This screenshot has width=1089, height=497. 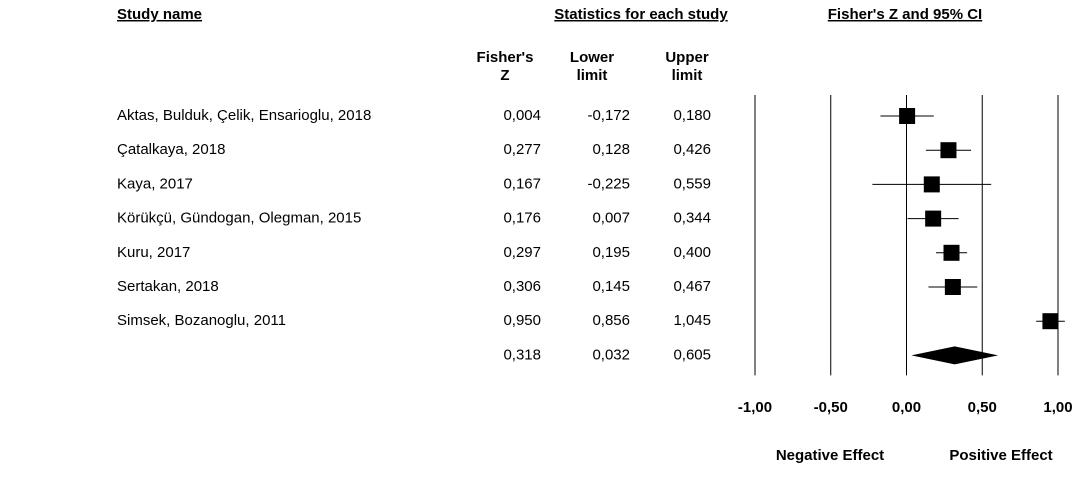 I want to click on summary-value: 0,032, so click(x=611, y=354).